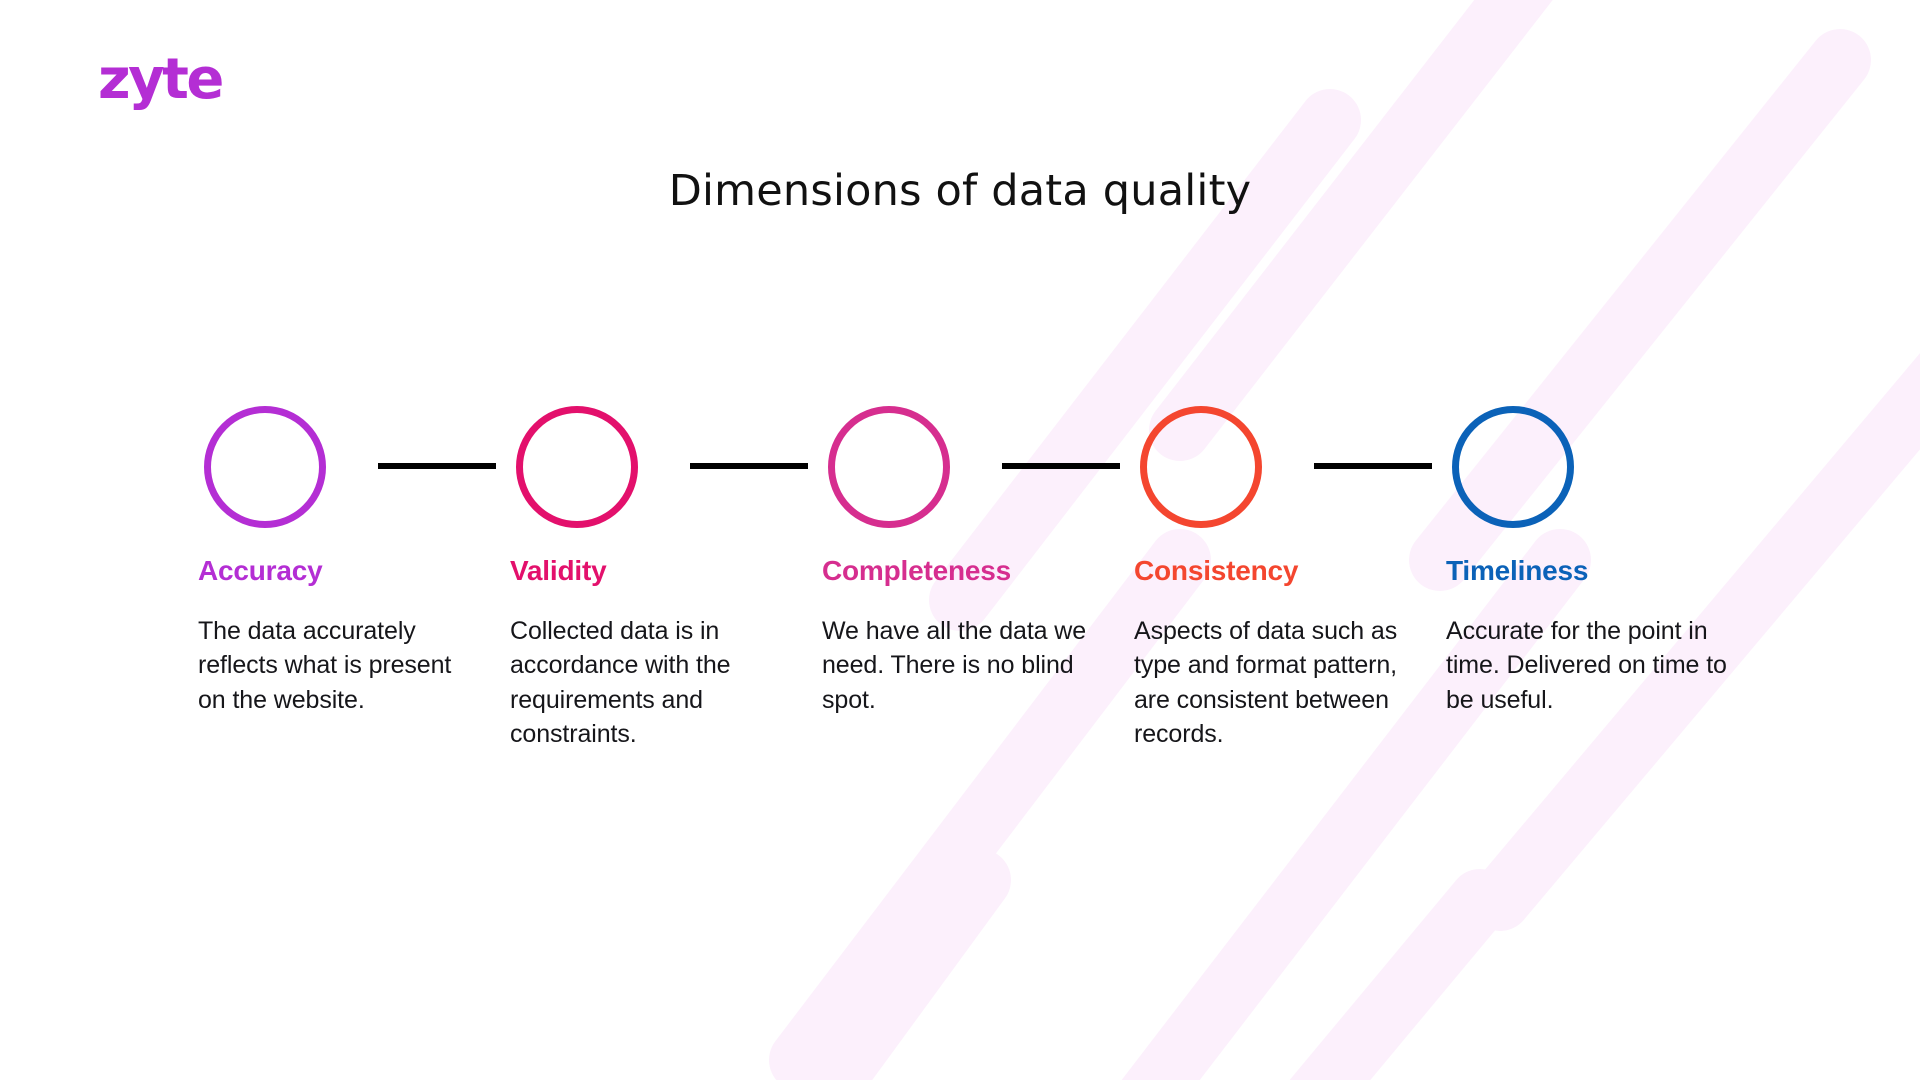 This screenshot has height=1080, width=1920. What do you see at coordinates (1517, 570) in the screenshot?
I see `step-label: Timeliness` at bounding box center [1517, 570].